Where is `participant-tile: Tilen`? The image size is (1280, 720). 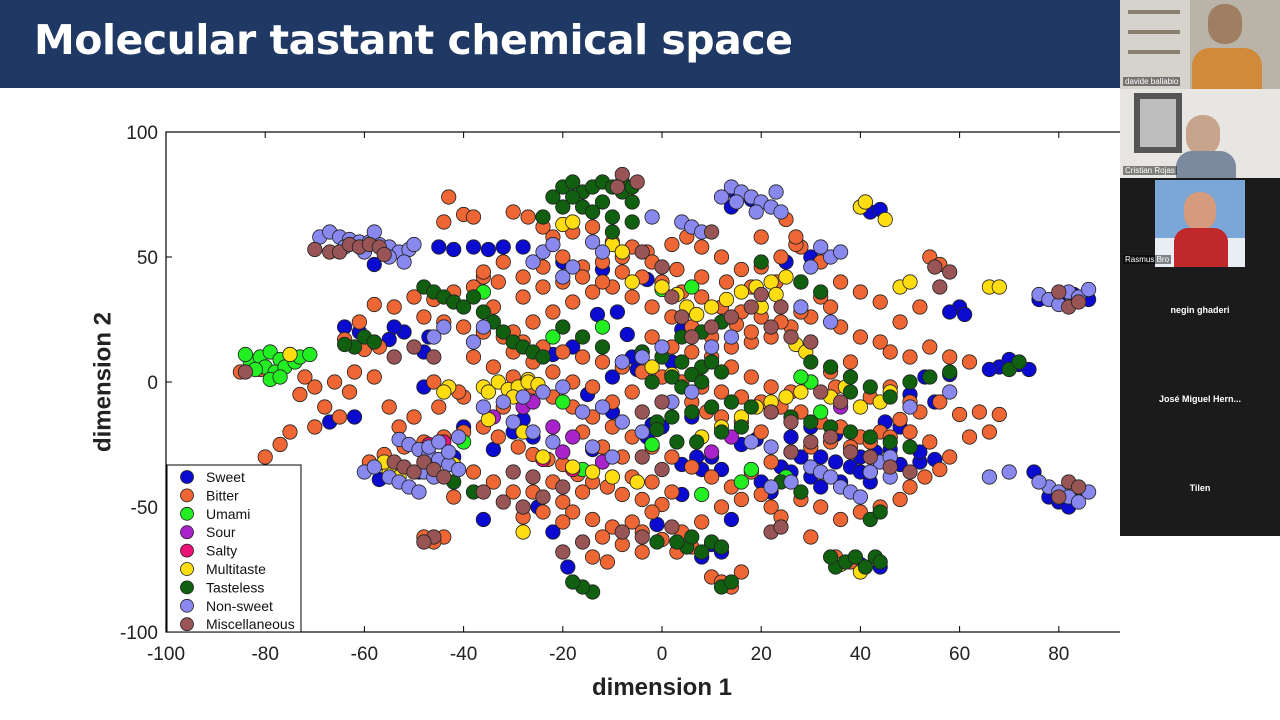
participant-tile: Tilen is located at coordinates (1200, 489).